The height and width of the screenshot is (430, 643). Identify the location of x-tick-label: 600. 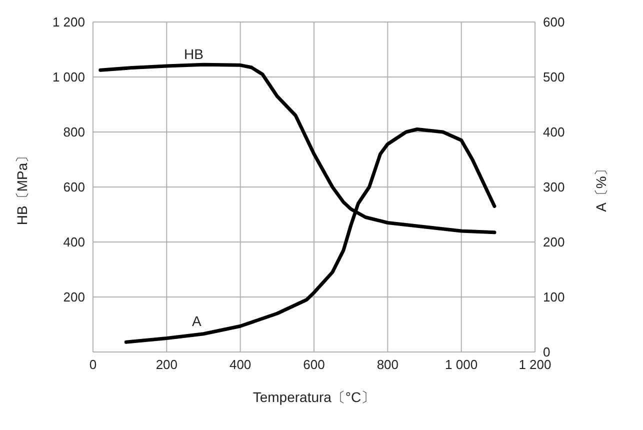
(314, 364).